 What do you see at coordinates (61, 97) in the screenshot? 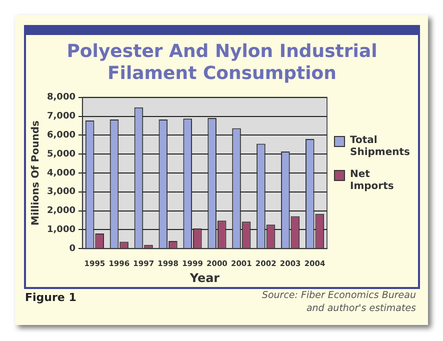
I see `y-tick-label: 8,000` at bounding box center [61, 97].